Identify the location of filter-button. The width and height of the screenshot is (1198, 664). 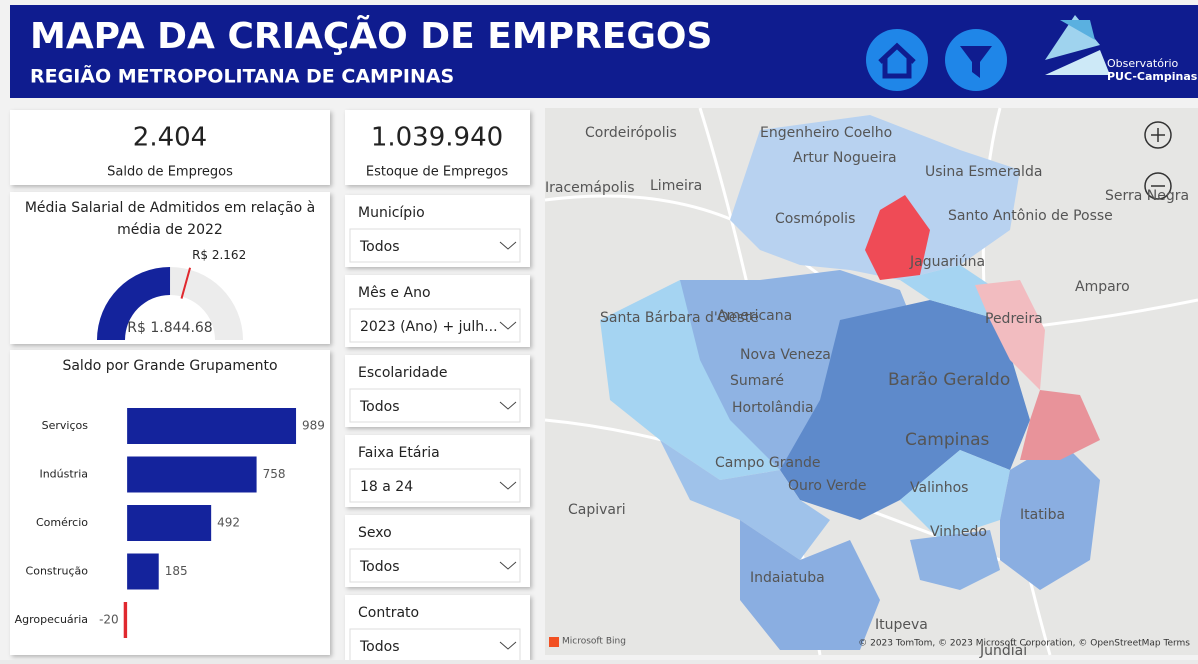
(976, 60).